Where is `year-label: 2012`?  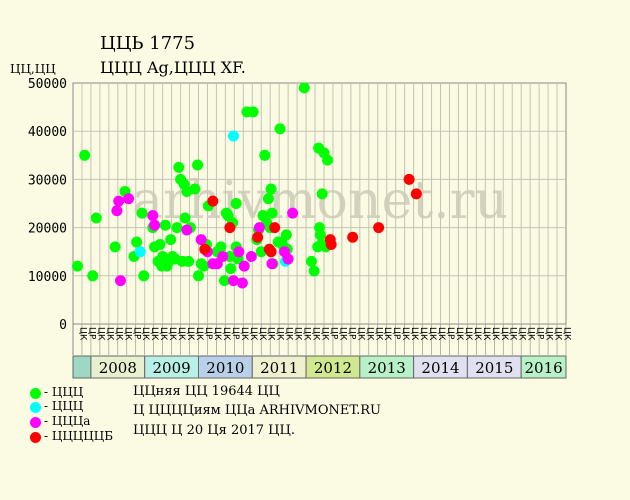 year-label: 2012 is located at coordinates (333, 368).